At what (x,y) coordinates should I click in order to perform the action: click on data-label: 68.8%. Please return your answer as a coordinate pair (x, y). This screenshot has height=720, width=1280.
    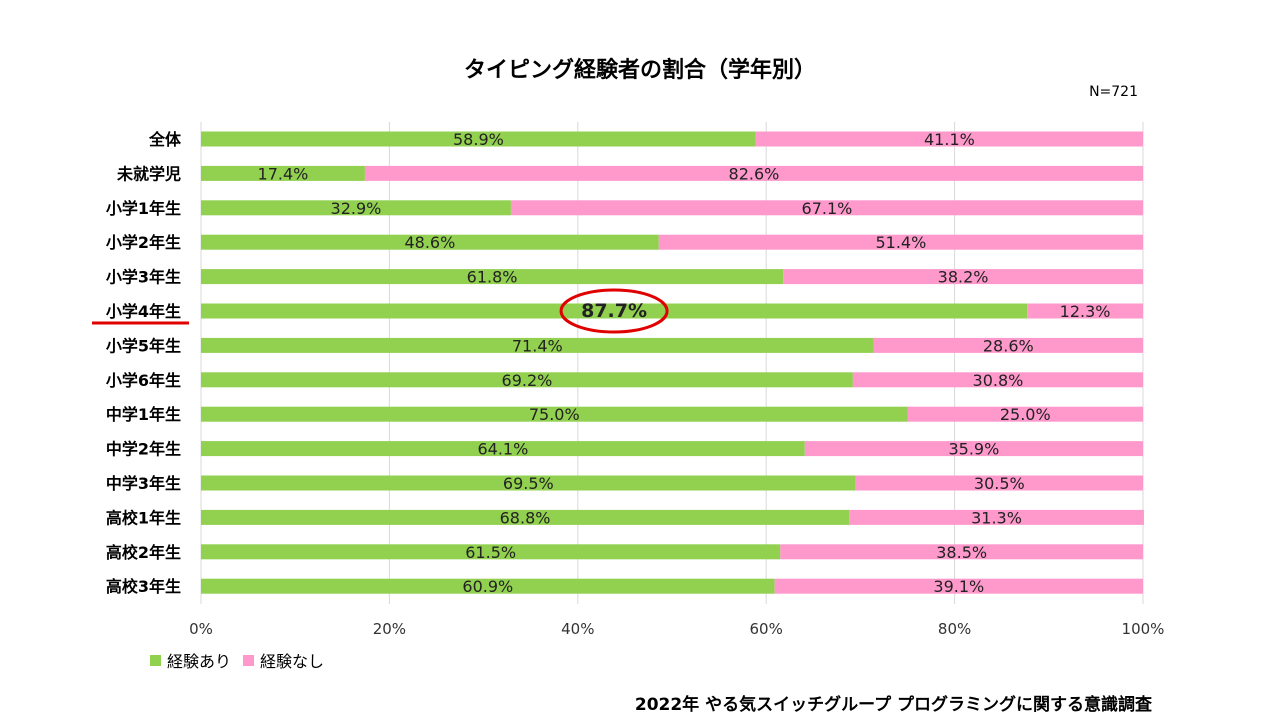
    Looking at the image, I should click on (525, 517).